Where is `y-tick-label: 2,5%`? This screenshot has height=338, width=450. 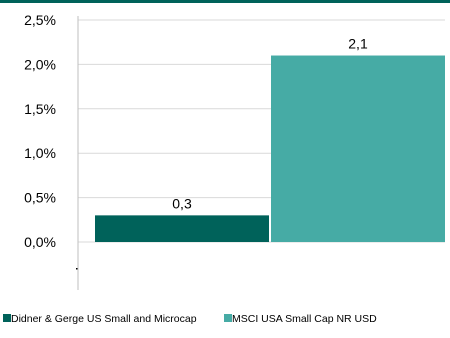 y-tick-label: 2,5% is located at coordinates (40, 20).